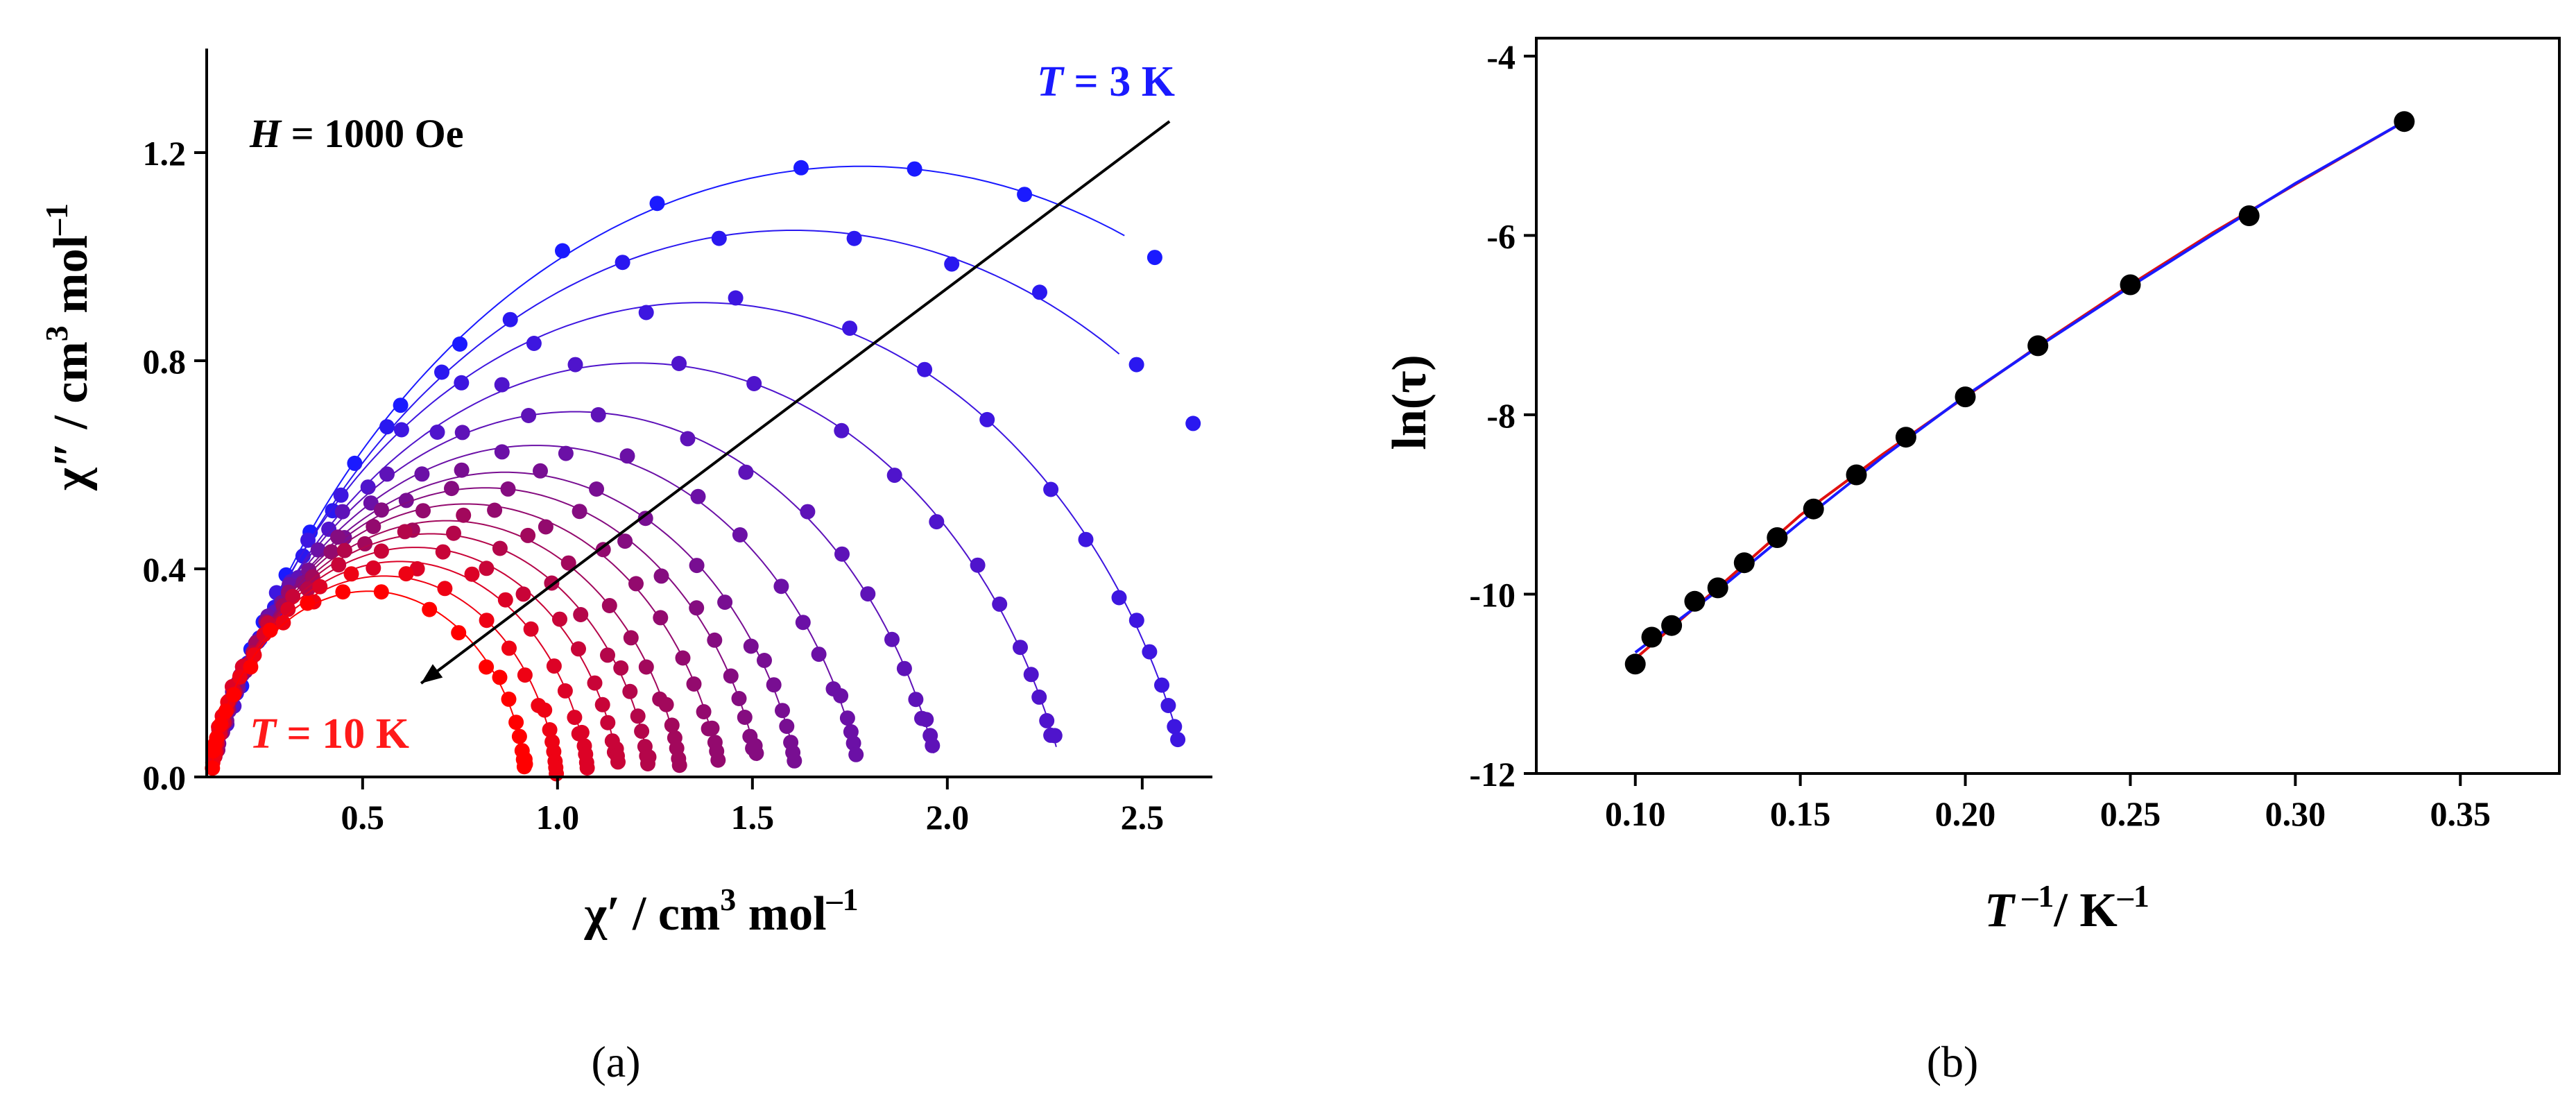 Image resolution: width=2576 pixels, height=1103 pixels. Describe the element at coordinates (1143, 817) in the screenshot. I see `x-tick-label: 2.5` at that location.